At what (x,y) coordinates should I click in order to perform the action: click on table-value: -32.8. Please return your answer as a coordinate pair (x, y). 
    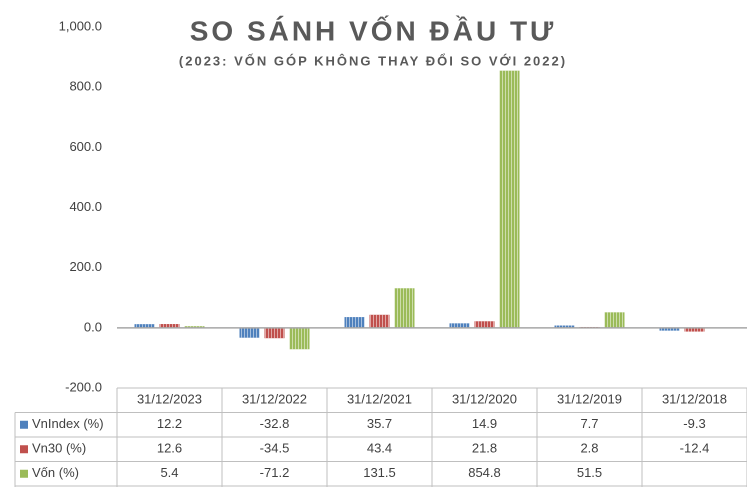
    Looking at the image, I should click on (275, 423).